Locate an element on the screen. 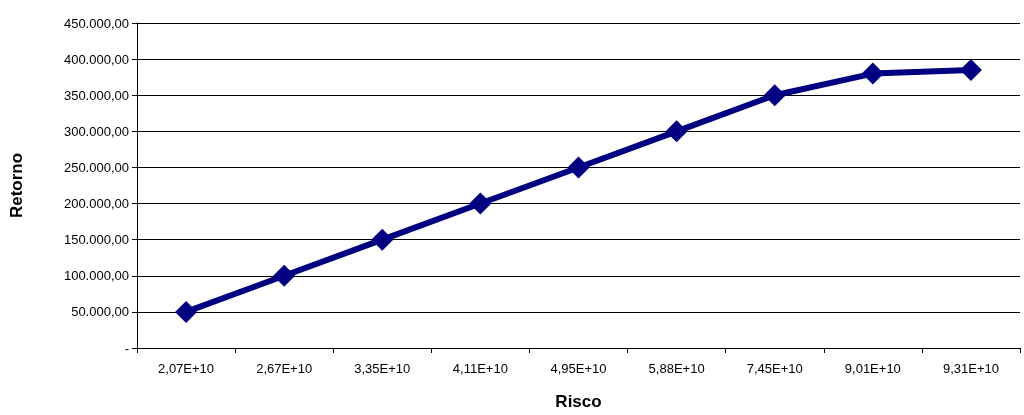  x-tick-label: 3,35E+10 is located at coordinates (382, 368).